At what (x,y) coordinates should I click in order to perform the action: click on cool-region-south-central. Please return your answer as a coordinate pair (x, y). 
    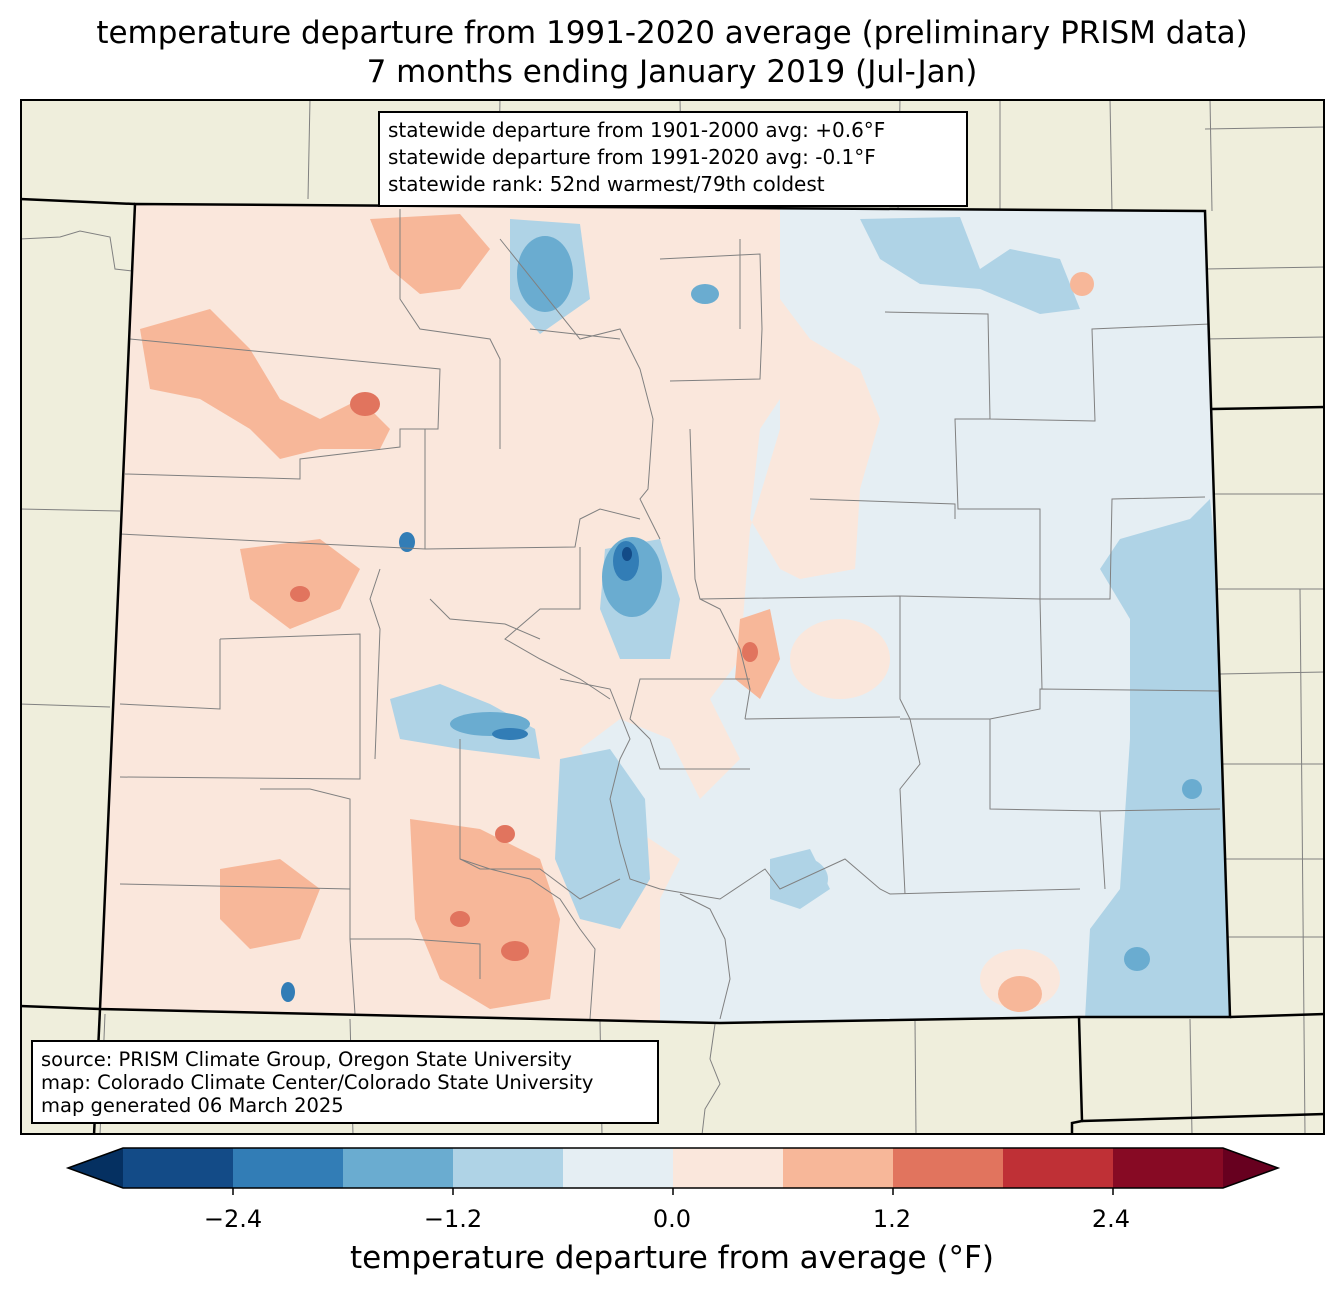
    Looking at the image, I should click on (602, 839).